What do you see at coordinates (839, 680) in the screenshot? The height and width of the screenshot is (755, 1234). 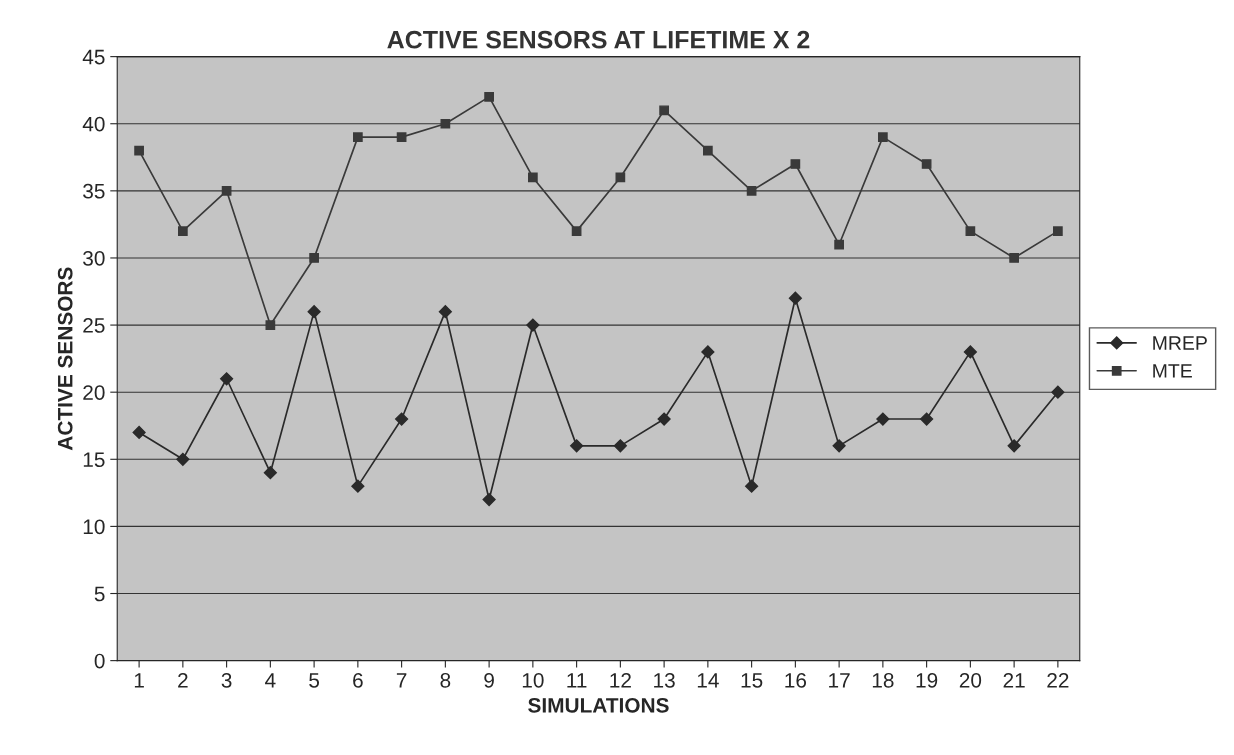 I see `x-tick-label: 17` at bounding box center [839, 680].